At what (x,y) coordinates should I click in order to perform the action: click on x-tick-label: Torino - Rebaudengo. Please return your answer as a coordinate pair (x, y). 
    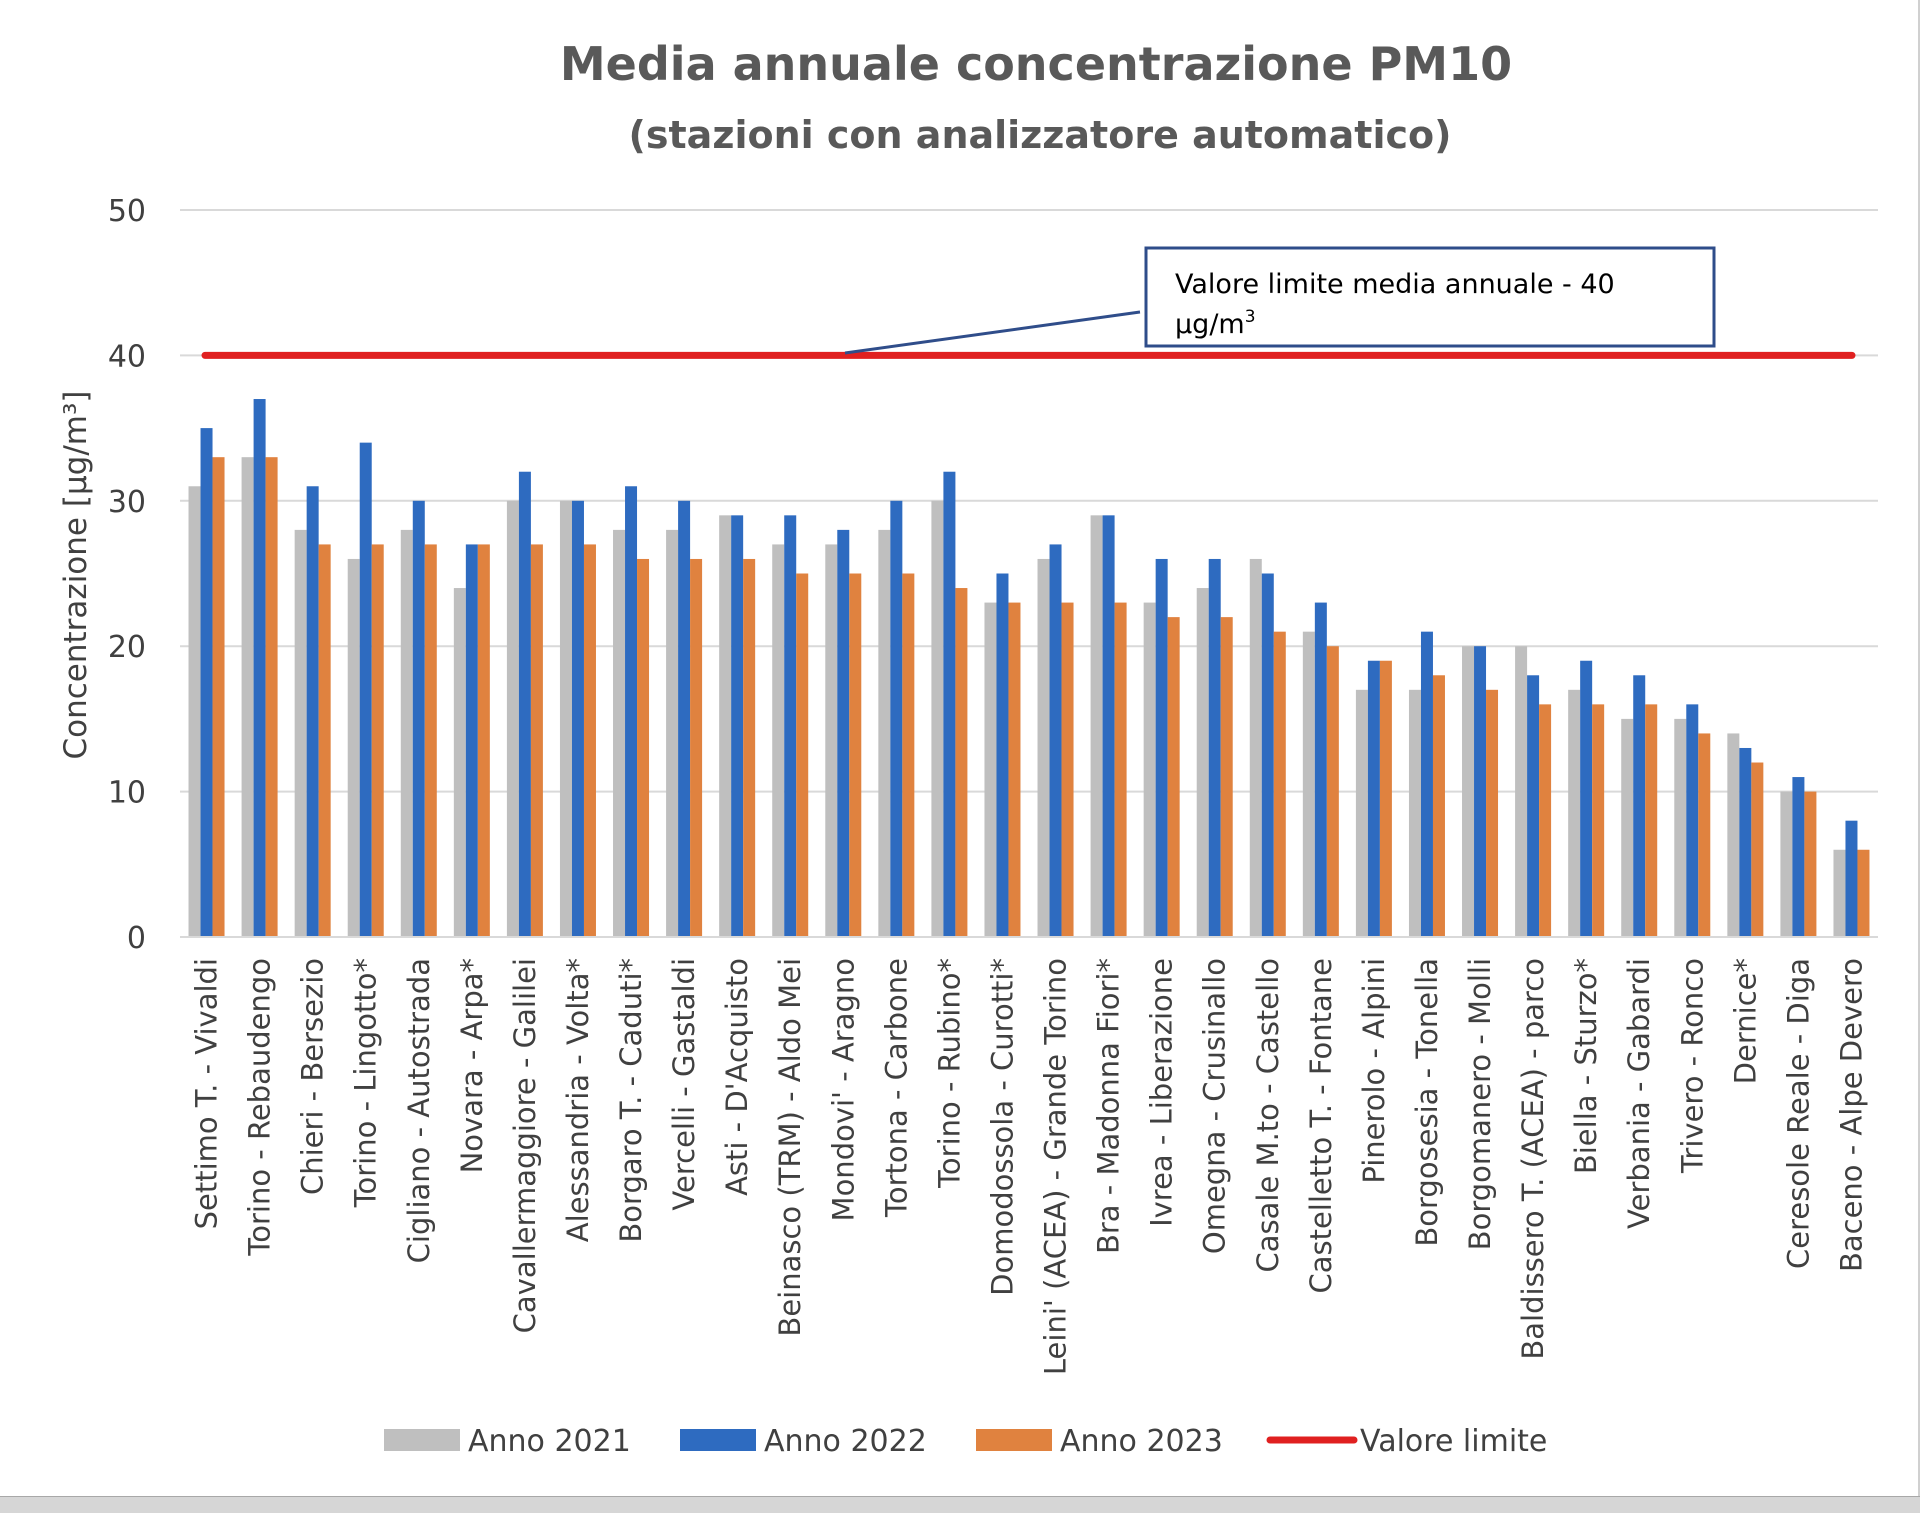
    Looking at the image, I should click on (260, 1107).